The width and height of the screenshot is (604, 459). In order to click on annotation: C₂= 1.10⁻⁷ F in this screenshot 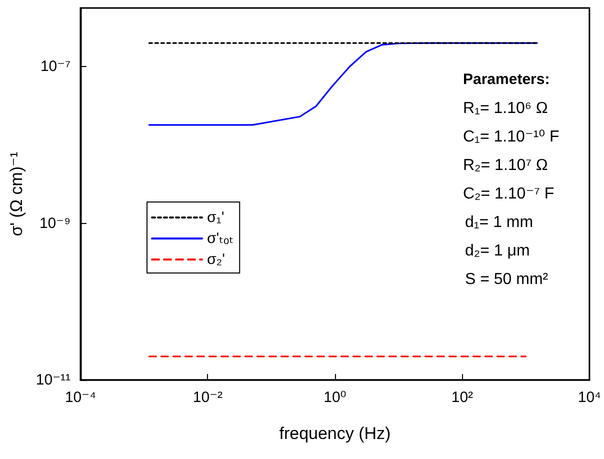, I will do `click(508, 194)`.